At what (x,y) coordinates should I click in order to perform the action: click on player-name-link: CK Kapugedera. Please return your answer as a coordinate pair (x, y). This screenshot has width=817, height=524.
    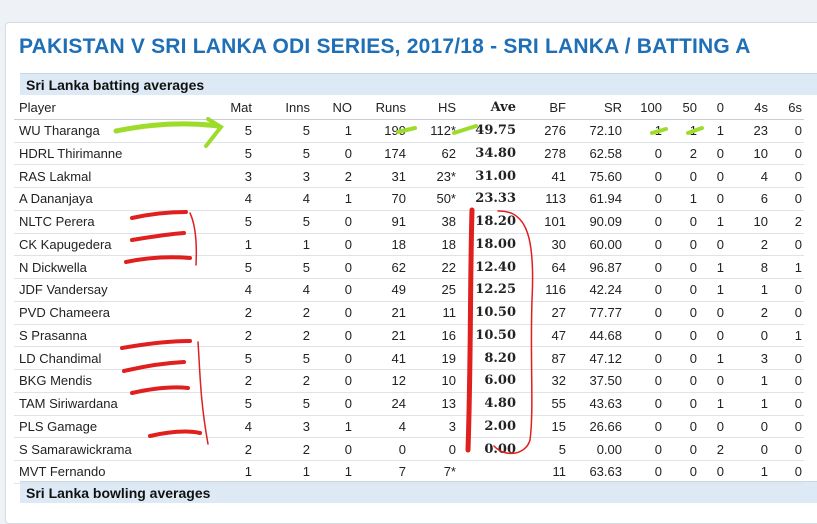
    Looking at the image, I should click on (65, 244).